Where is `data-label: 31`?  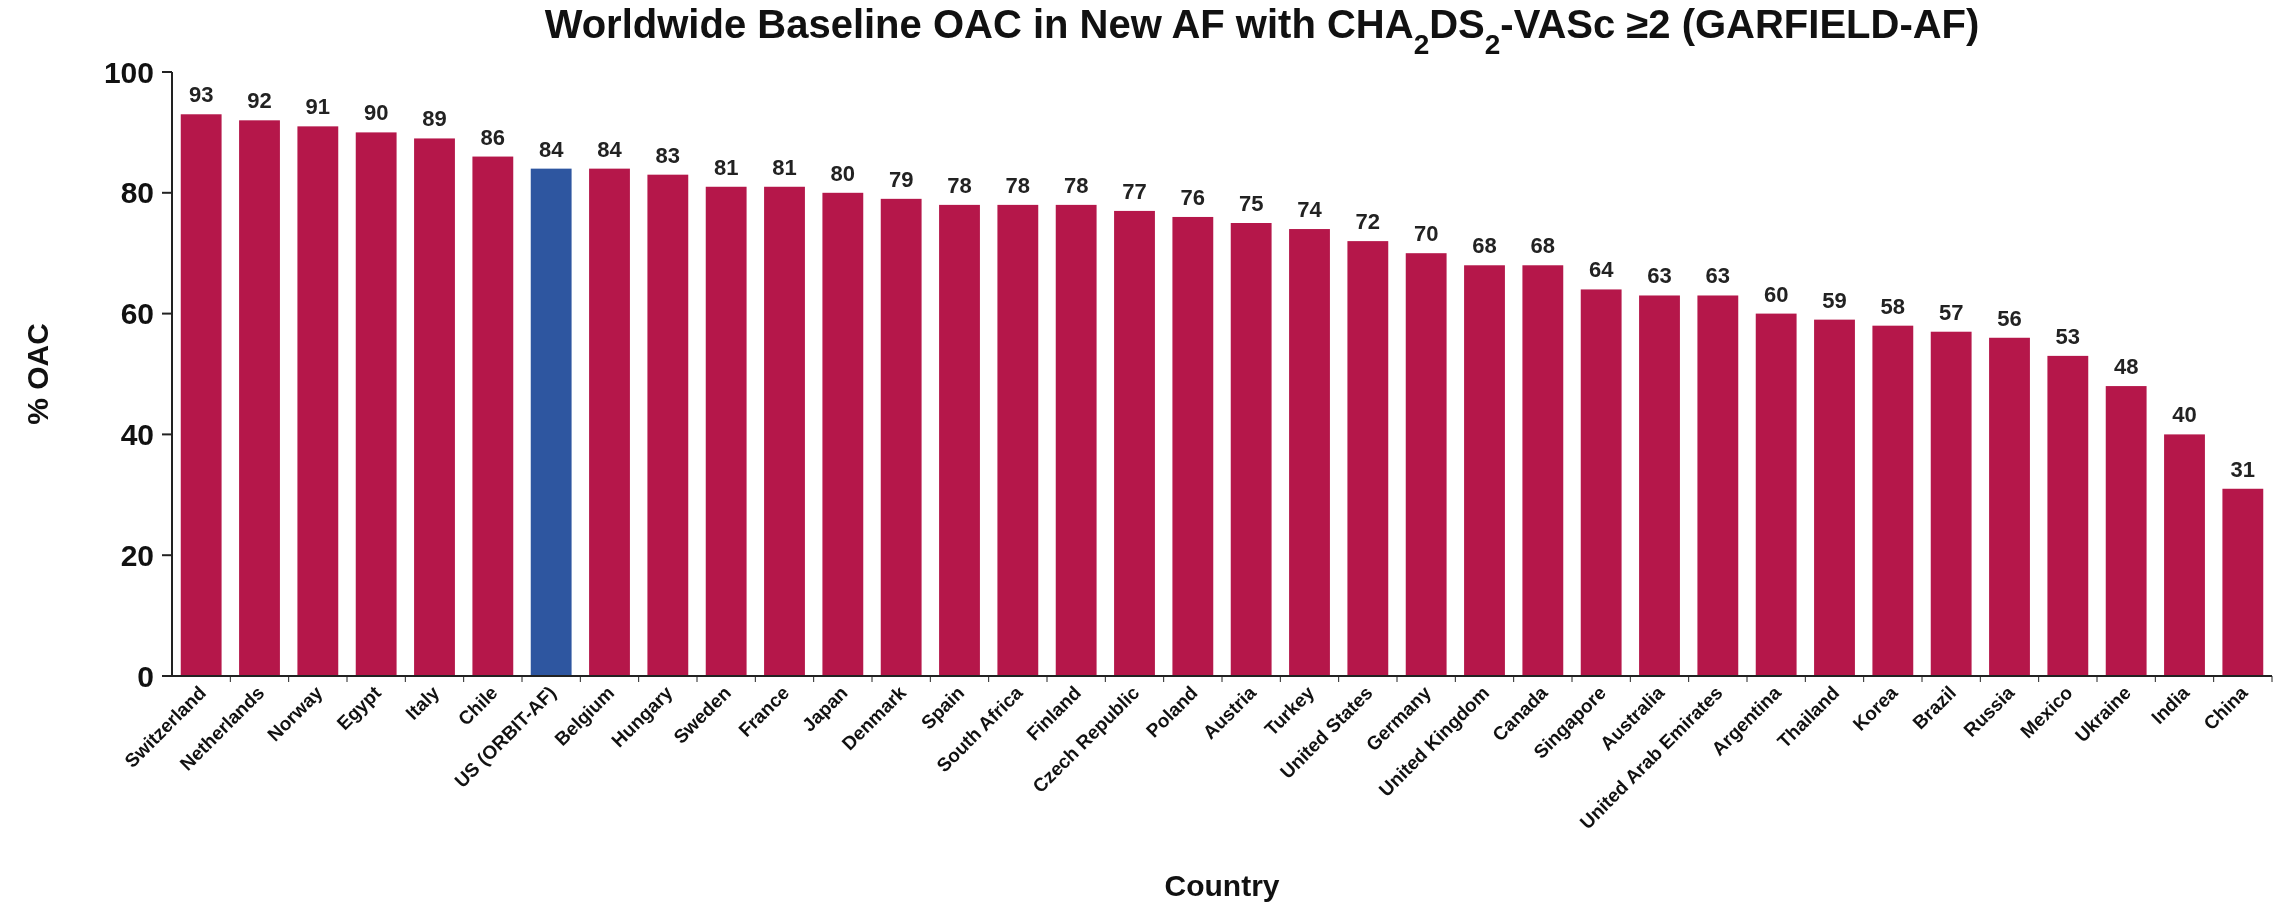 data-label: 31 is located at coordinates (2243, 469).